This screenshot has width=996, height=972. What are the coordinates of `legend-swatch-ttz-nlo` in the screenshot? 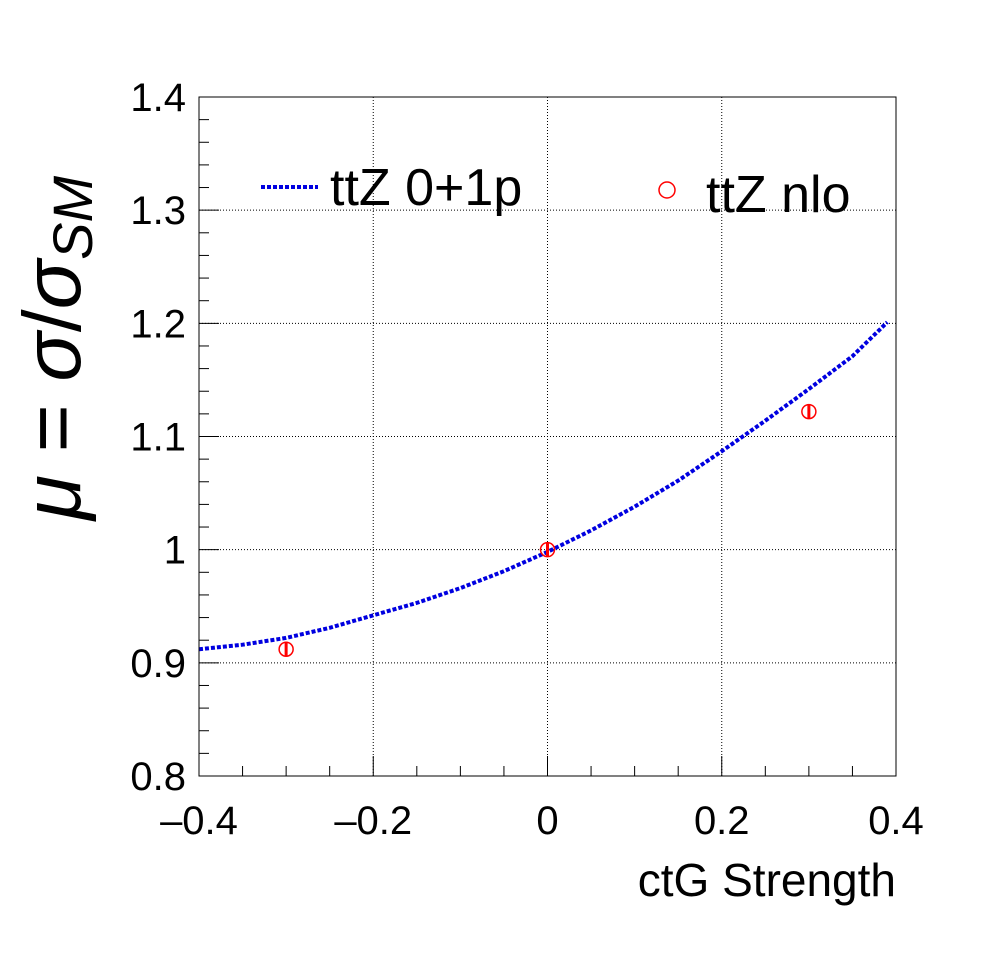 It's located at (667, 190).